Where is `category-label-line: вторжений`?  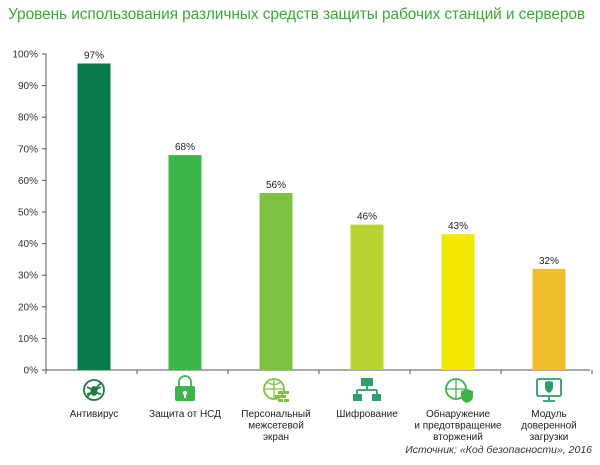
category-label-line: вторжений is located at coordinates (458, 437).